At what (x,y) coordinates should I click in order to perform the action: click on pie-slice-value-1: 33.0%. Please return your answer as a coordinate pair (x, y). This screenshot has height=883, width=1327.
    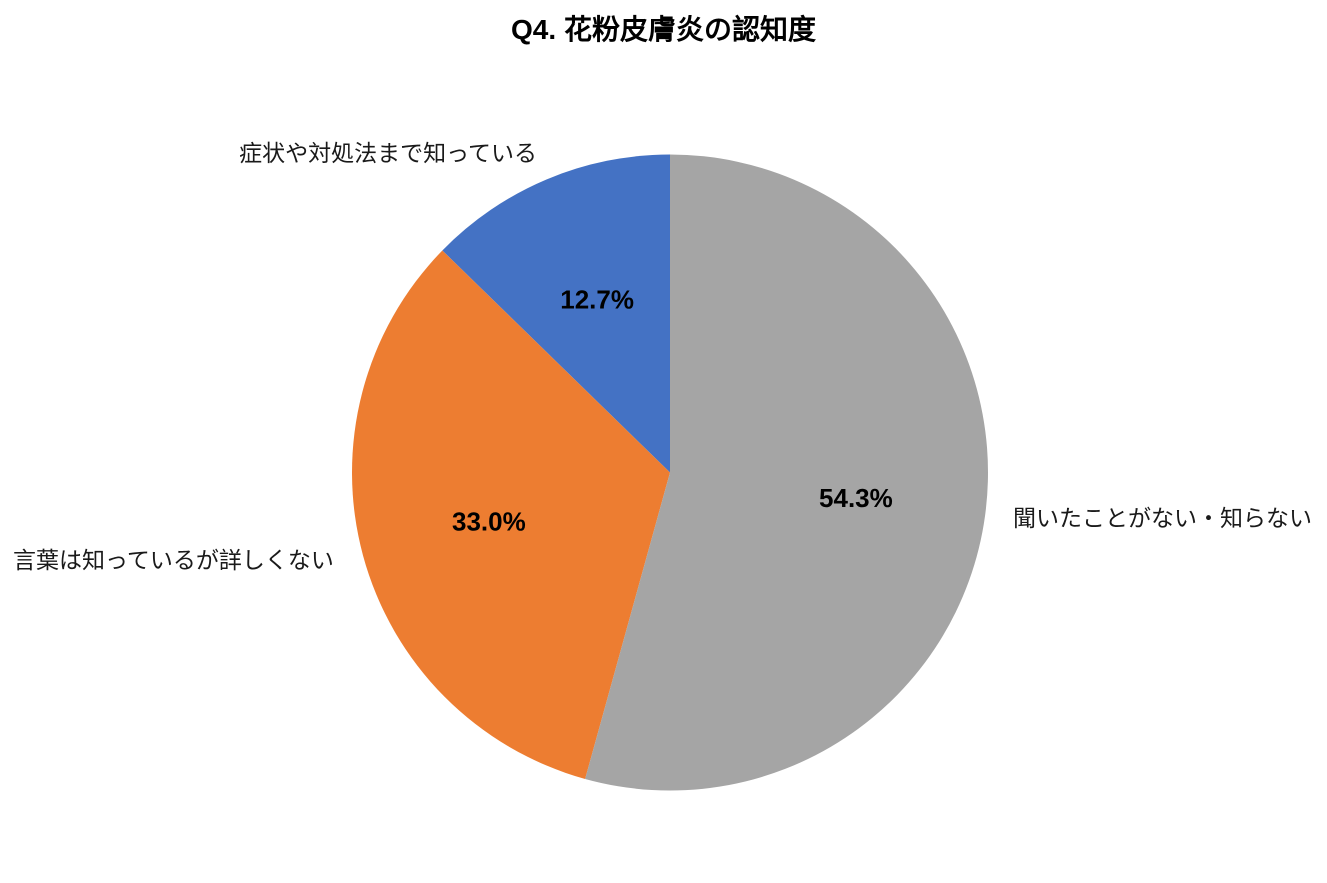
    Looking at the image, I should click on (489, 521).